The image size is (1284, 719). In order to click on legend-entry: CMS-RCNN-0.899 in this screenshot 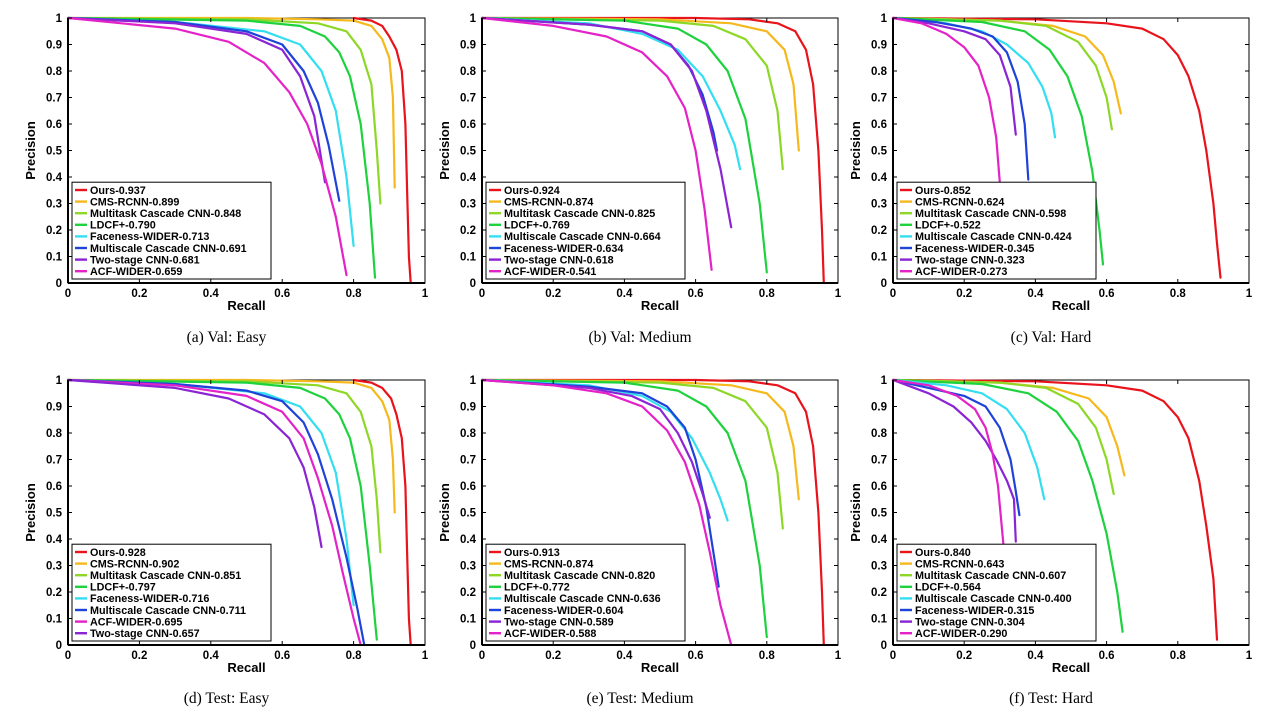, I will do `click(134, 202)`.